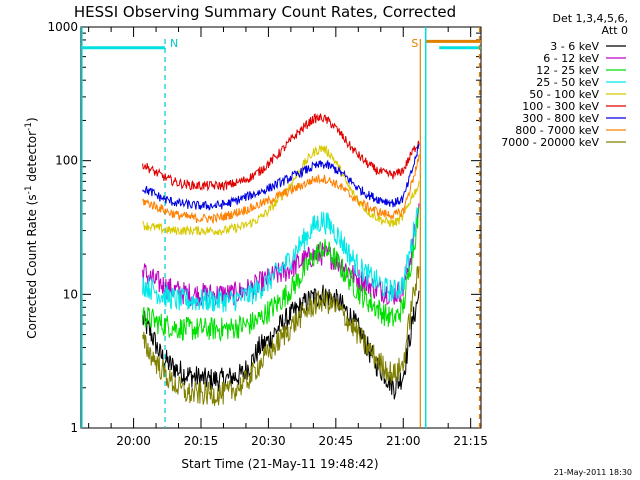 This screenshot has height=480, width=640. I want to click on footer-date: 21-May-2011 18:30, so click(593, 472).